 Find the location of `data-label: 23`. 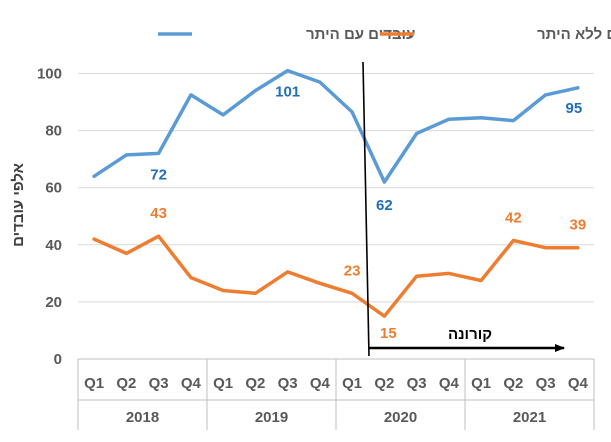

data-label: 23 is located at coordinates (352, 270).